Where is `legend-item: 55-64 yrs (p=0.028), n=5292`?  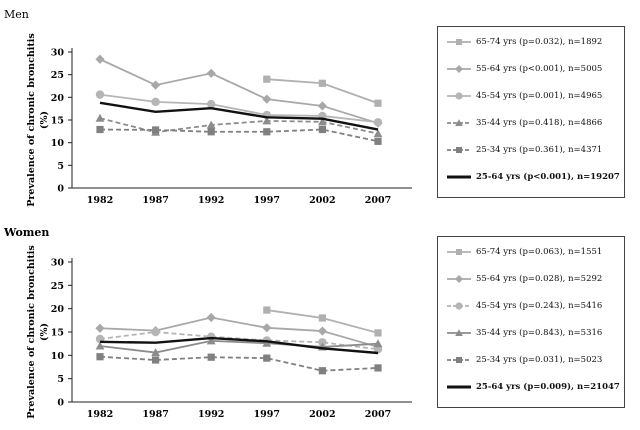 legend-item: 55-64 yrs (p=0.028), n=5292 is located at coordinates (524, 279).